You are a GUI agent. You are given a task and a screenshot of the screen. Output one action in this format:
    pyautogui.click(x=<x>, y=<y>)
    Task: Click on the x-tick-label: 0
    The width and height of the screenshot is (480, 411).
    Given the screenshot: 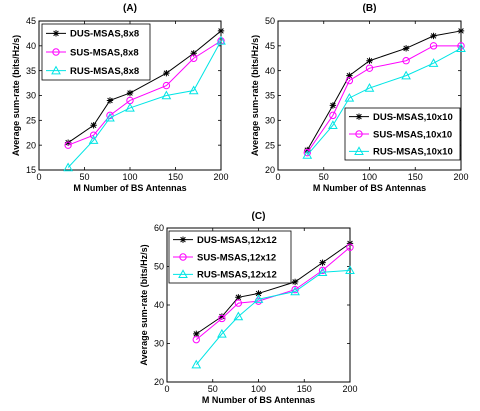 What is the action you would take?
    pyautogui.click(x=38, y=177)
    